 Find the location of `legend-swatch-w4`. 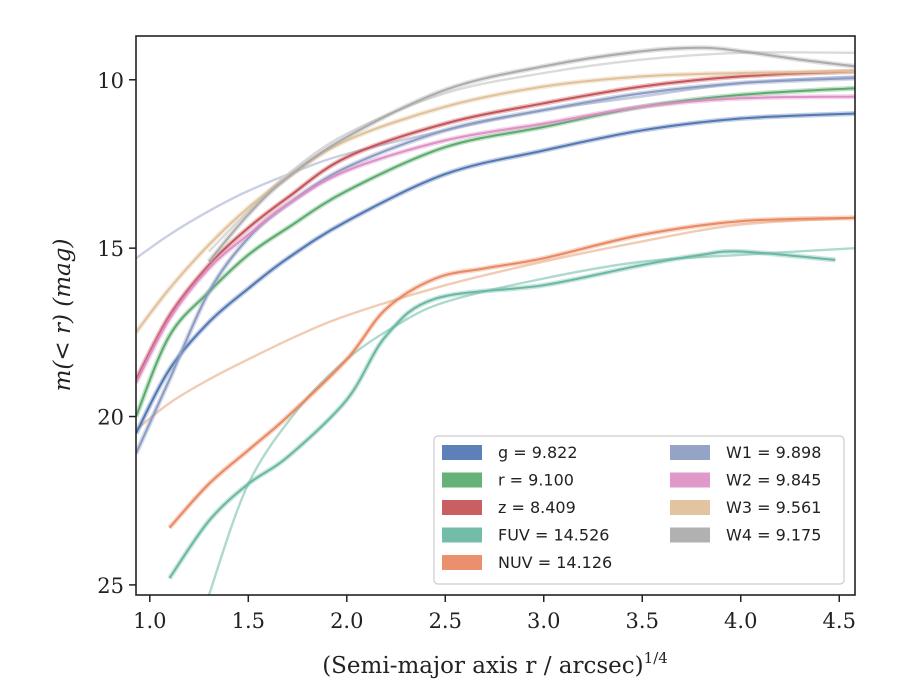

legend-swatch-w4 is located at coordinates (690, 535).